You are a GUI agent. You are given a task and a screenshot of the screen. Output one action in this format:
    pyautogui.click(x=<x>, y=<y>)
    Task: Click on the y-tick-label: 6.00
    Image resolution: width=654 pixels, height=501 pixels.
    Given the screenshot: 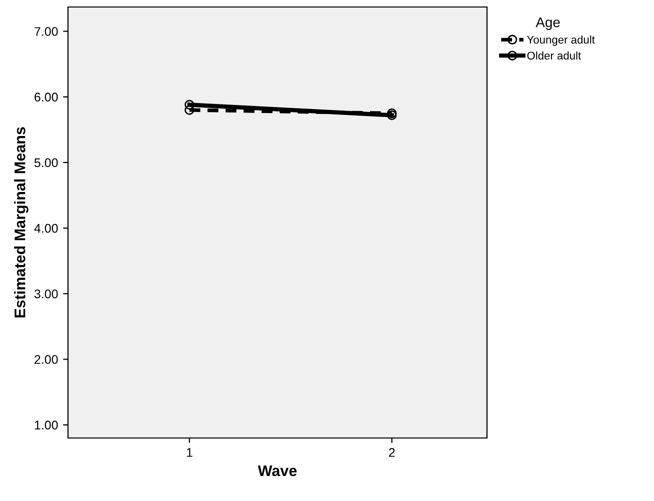 What is the action you would take?
    pyautogui.click(x=46, y=97)
    